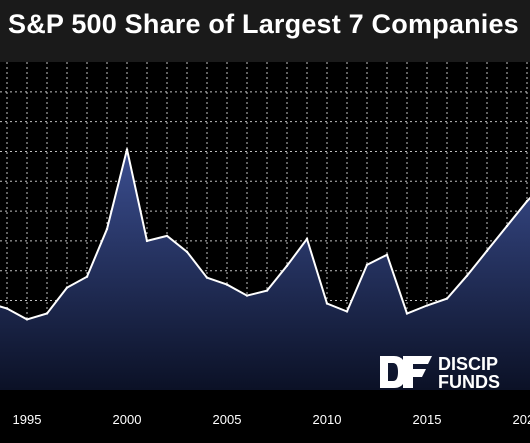 The width and height of the screenshot is (530, 443). What do you see at coordinates (487, 251) in the screenshot?
I see `data-point-2018` at bounding box center [487, 251].